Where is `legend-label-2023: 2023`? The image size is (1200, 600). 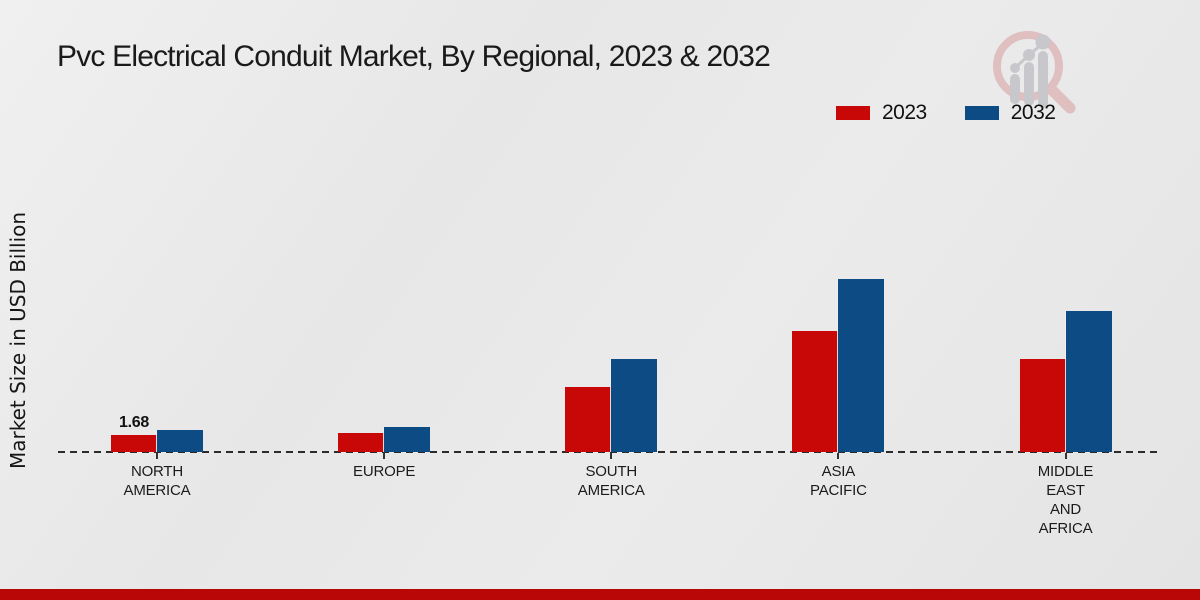 legend-label-2023: 2023 is located at coordinates (904, 112).